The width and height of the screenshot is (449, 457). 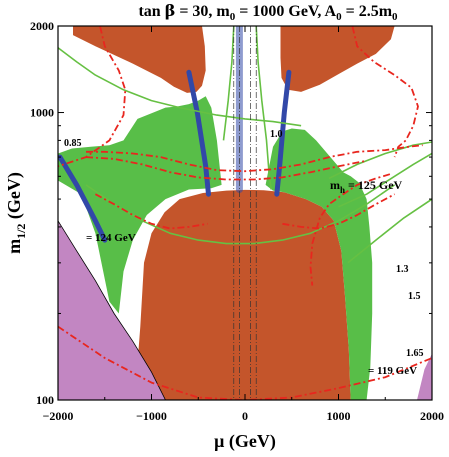 I want to click on higgs-contour-mh-124-inner-left, so click(x=151, y=211).